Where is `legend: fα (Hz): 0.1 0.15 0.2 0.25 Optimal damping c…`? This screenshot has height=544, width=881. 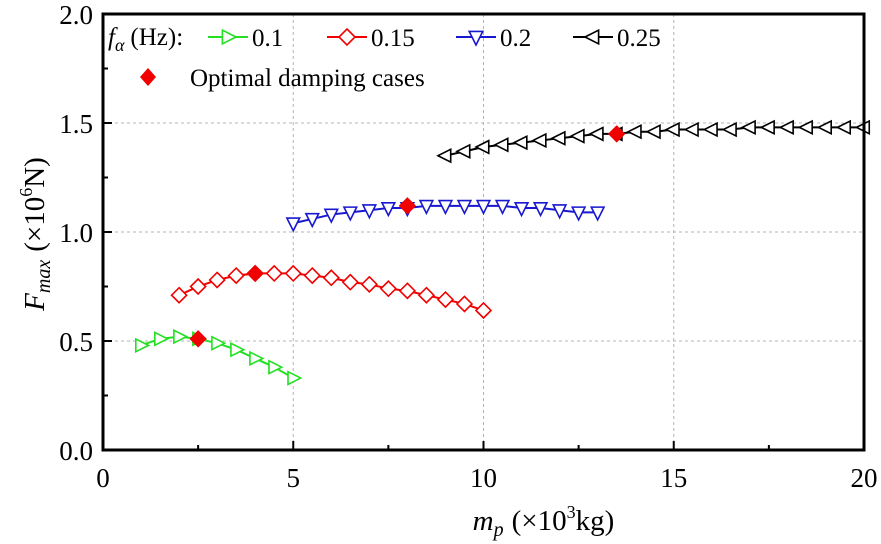
legend: fα (Hz): 0.1 0.15 0.2 0.25 Optimal damping c… is located at coordinates (384, 58).